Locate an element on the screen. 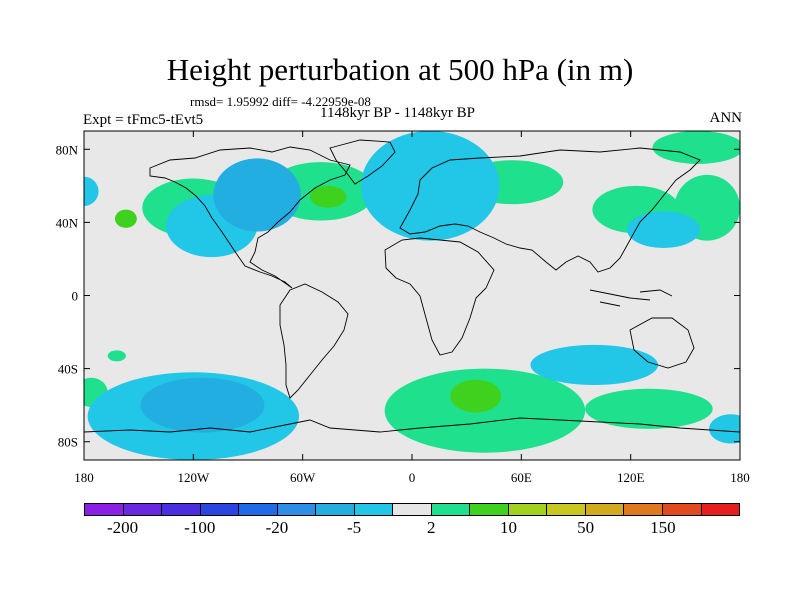 The image size is (800, 600). coastline-north-america is located at coordinates (250, 217).